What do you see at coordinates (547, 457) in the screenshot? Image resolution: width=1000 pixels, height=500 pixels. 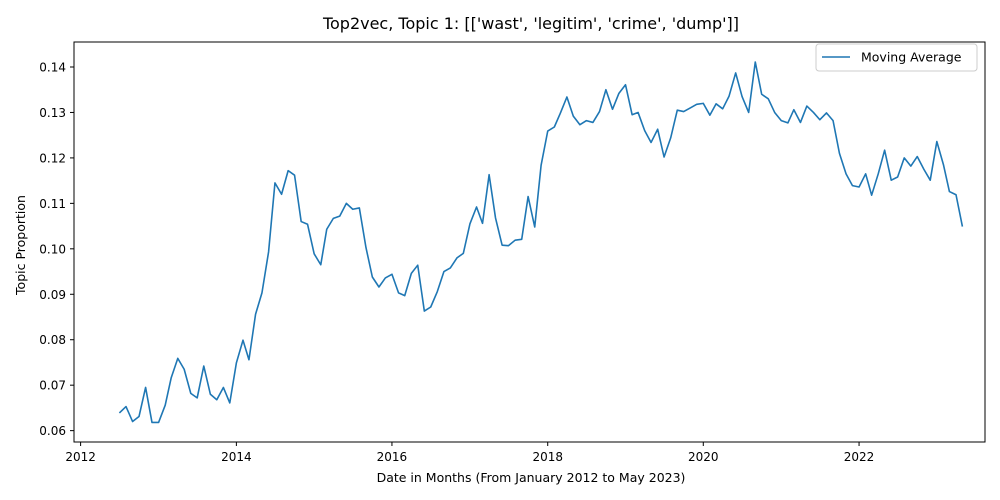 I see `x-tick-label: 2018` at bounding box center [547, 457].